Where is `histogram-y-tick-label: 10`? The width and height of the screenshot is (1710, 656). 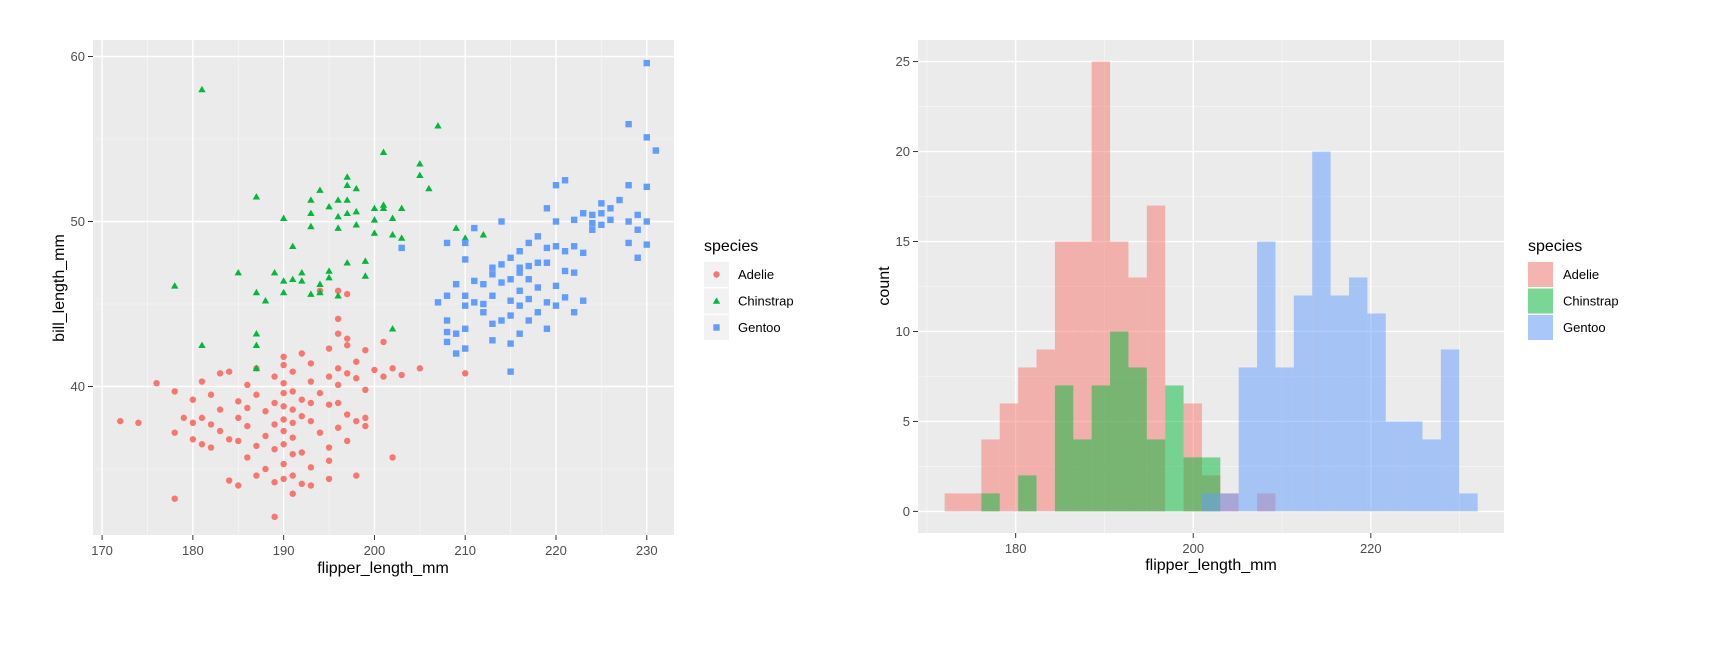
histogram-y-tick-label: 10 is located at coordinates (903, 331).